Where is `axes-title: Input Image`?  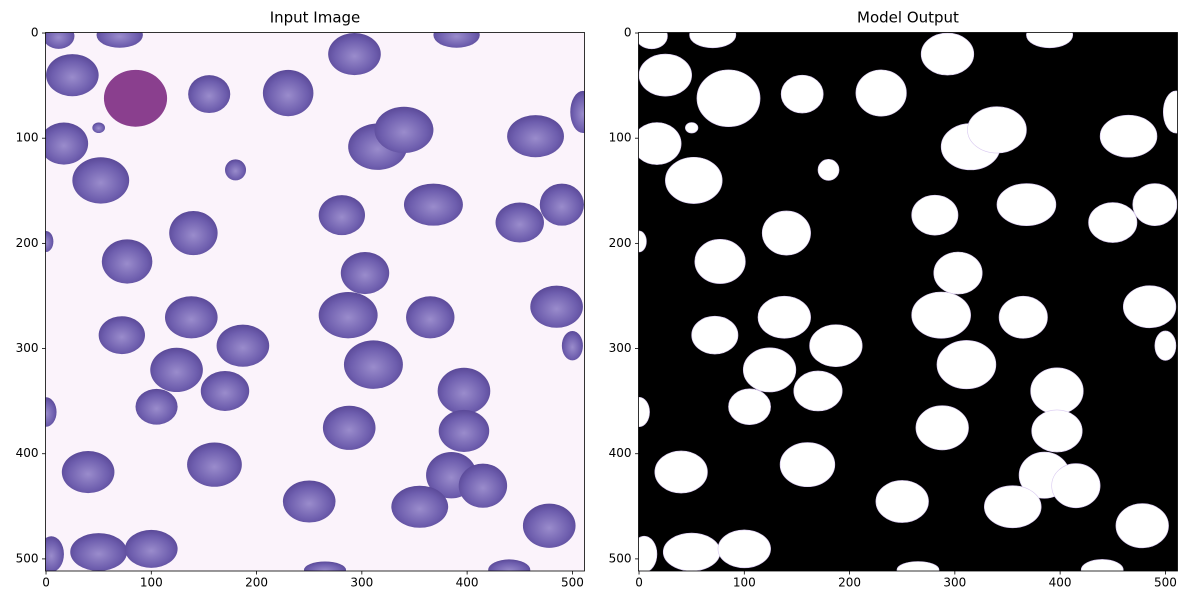 axes-title: Input Image is located at coordinates (315, 18).